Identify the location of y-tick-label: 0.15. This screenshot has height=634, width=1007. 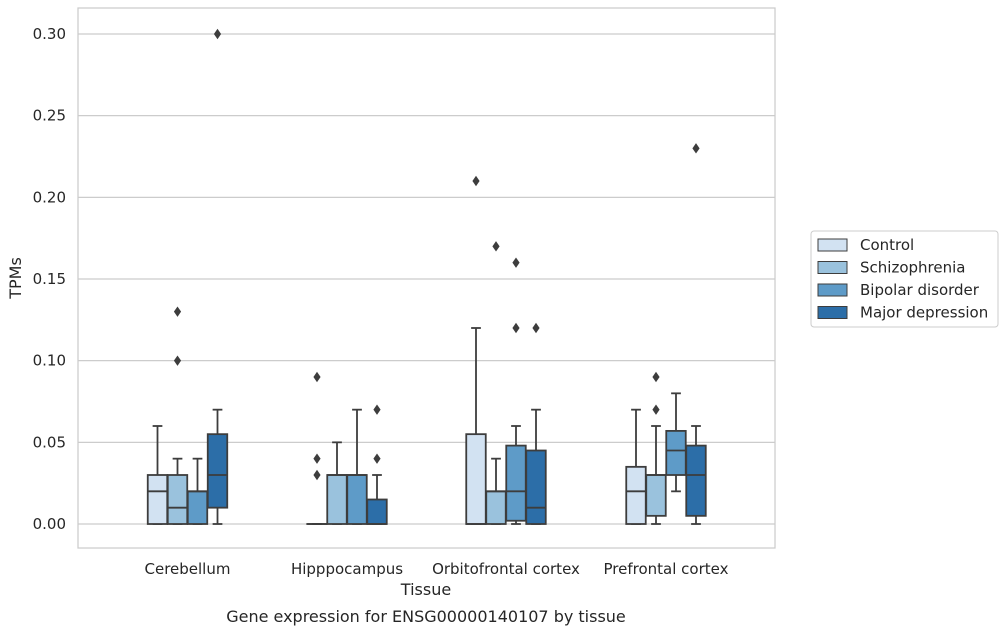
(49, 279).